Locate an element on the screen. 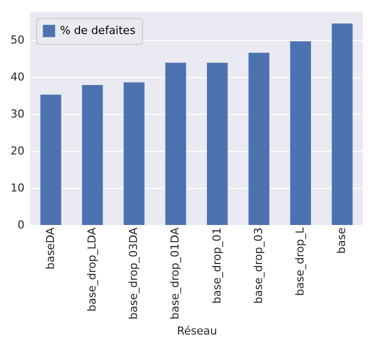 This screenshot has width=371, height=341. x-tick-label: base is located at coordinates (341, 240).